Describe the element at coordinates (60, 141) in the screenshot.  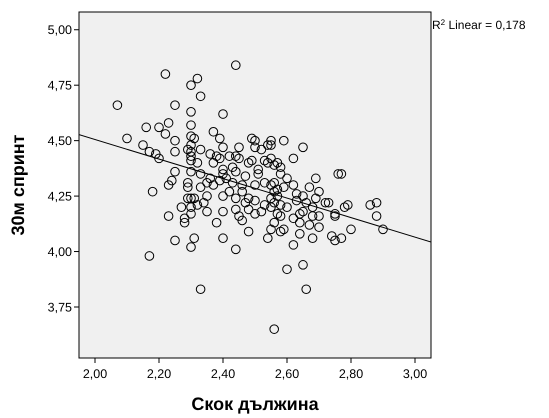
I see `y-tick-label: 4,50` at that location.